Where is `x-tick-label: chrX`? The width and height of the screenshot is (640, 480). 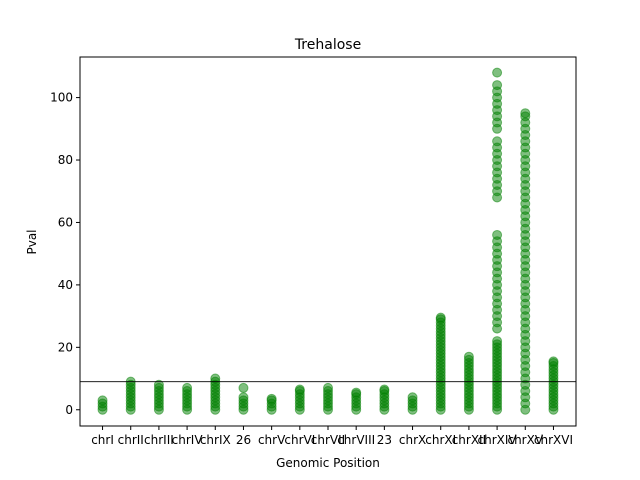
x-tick-label: chrX is located at coordinates (412, 440).